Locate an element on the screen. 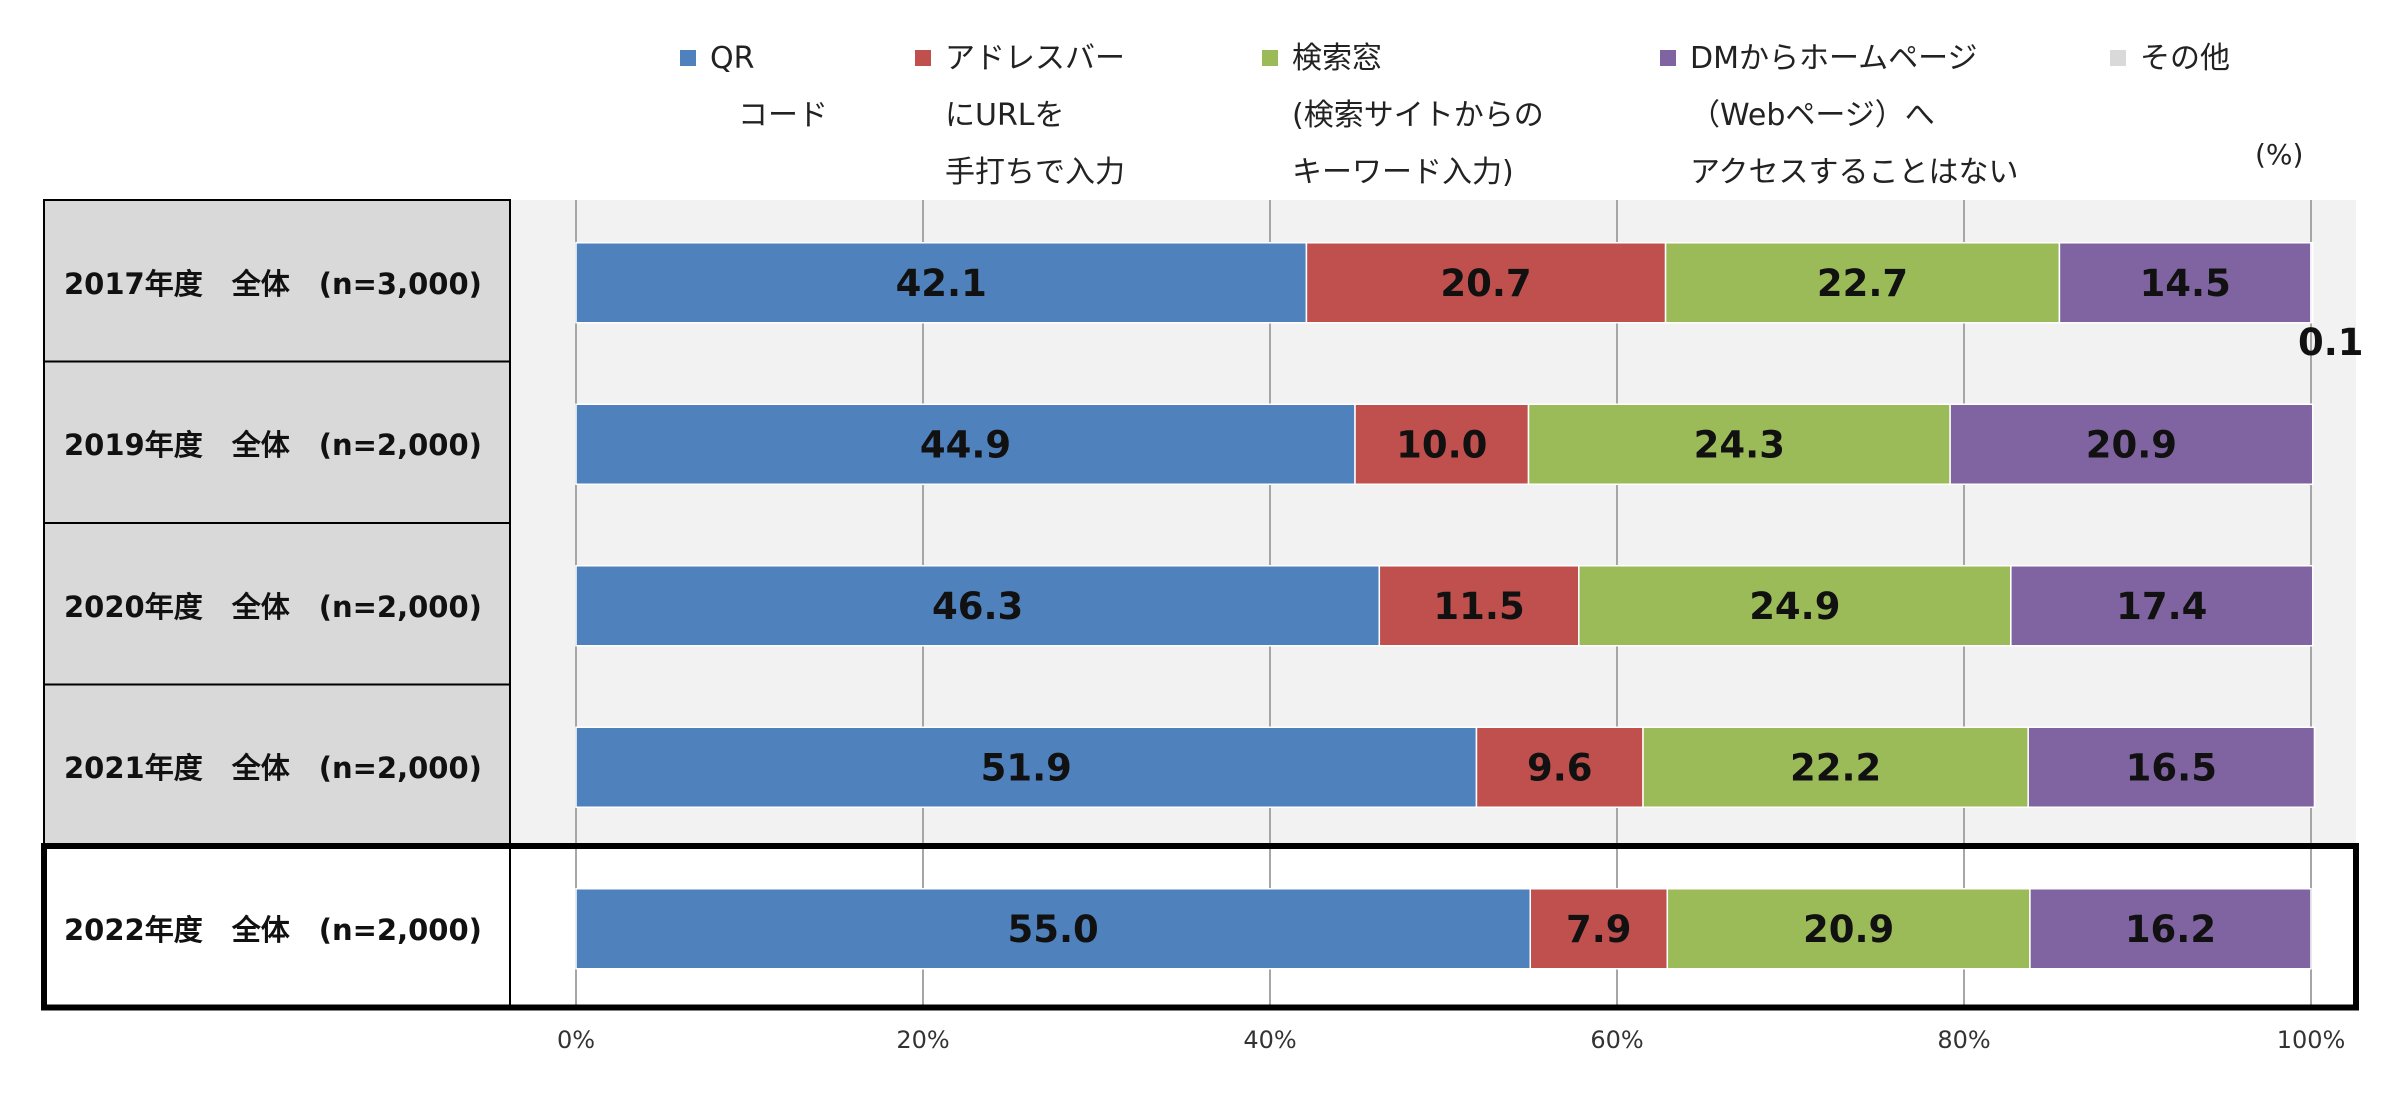 This screenshot has height=1095, width=2400. legend-item: 検索窓 (検索サイトからの キーワード入力) is located at coordinates (1403, 115).